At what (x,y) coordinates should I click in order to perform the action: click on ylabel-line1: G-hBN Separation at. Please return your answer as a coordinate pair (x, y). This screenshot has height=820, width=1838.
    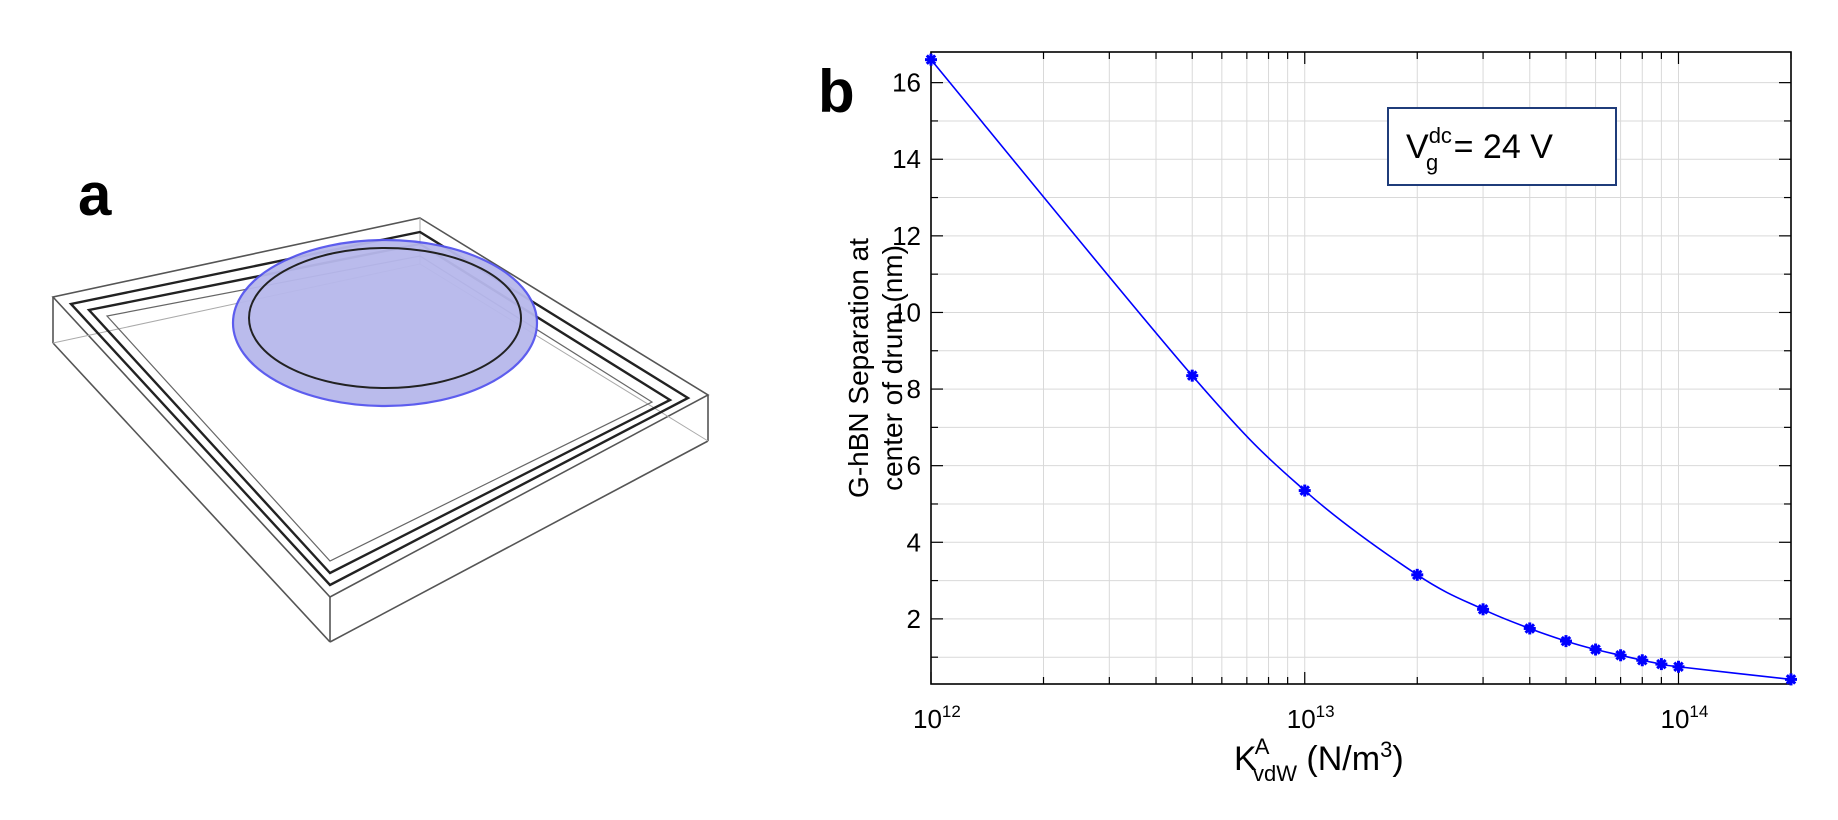
    Looking at the image, I should click on (858, 368).